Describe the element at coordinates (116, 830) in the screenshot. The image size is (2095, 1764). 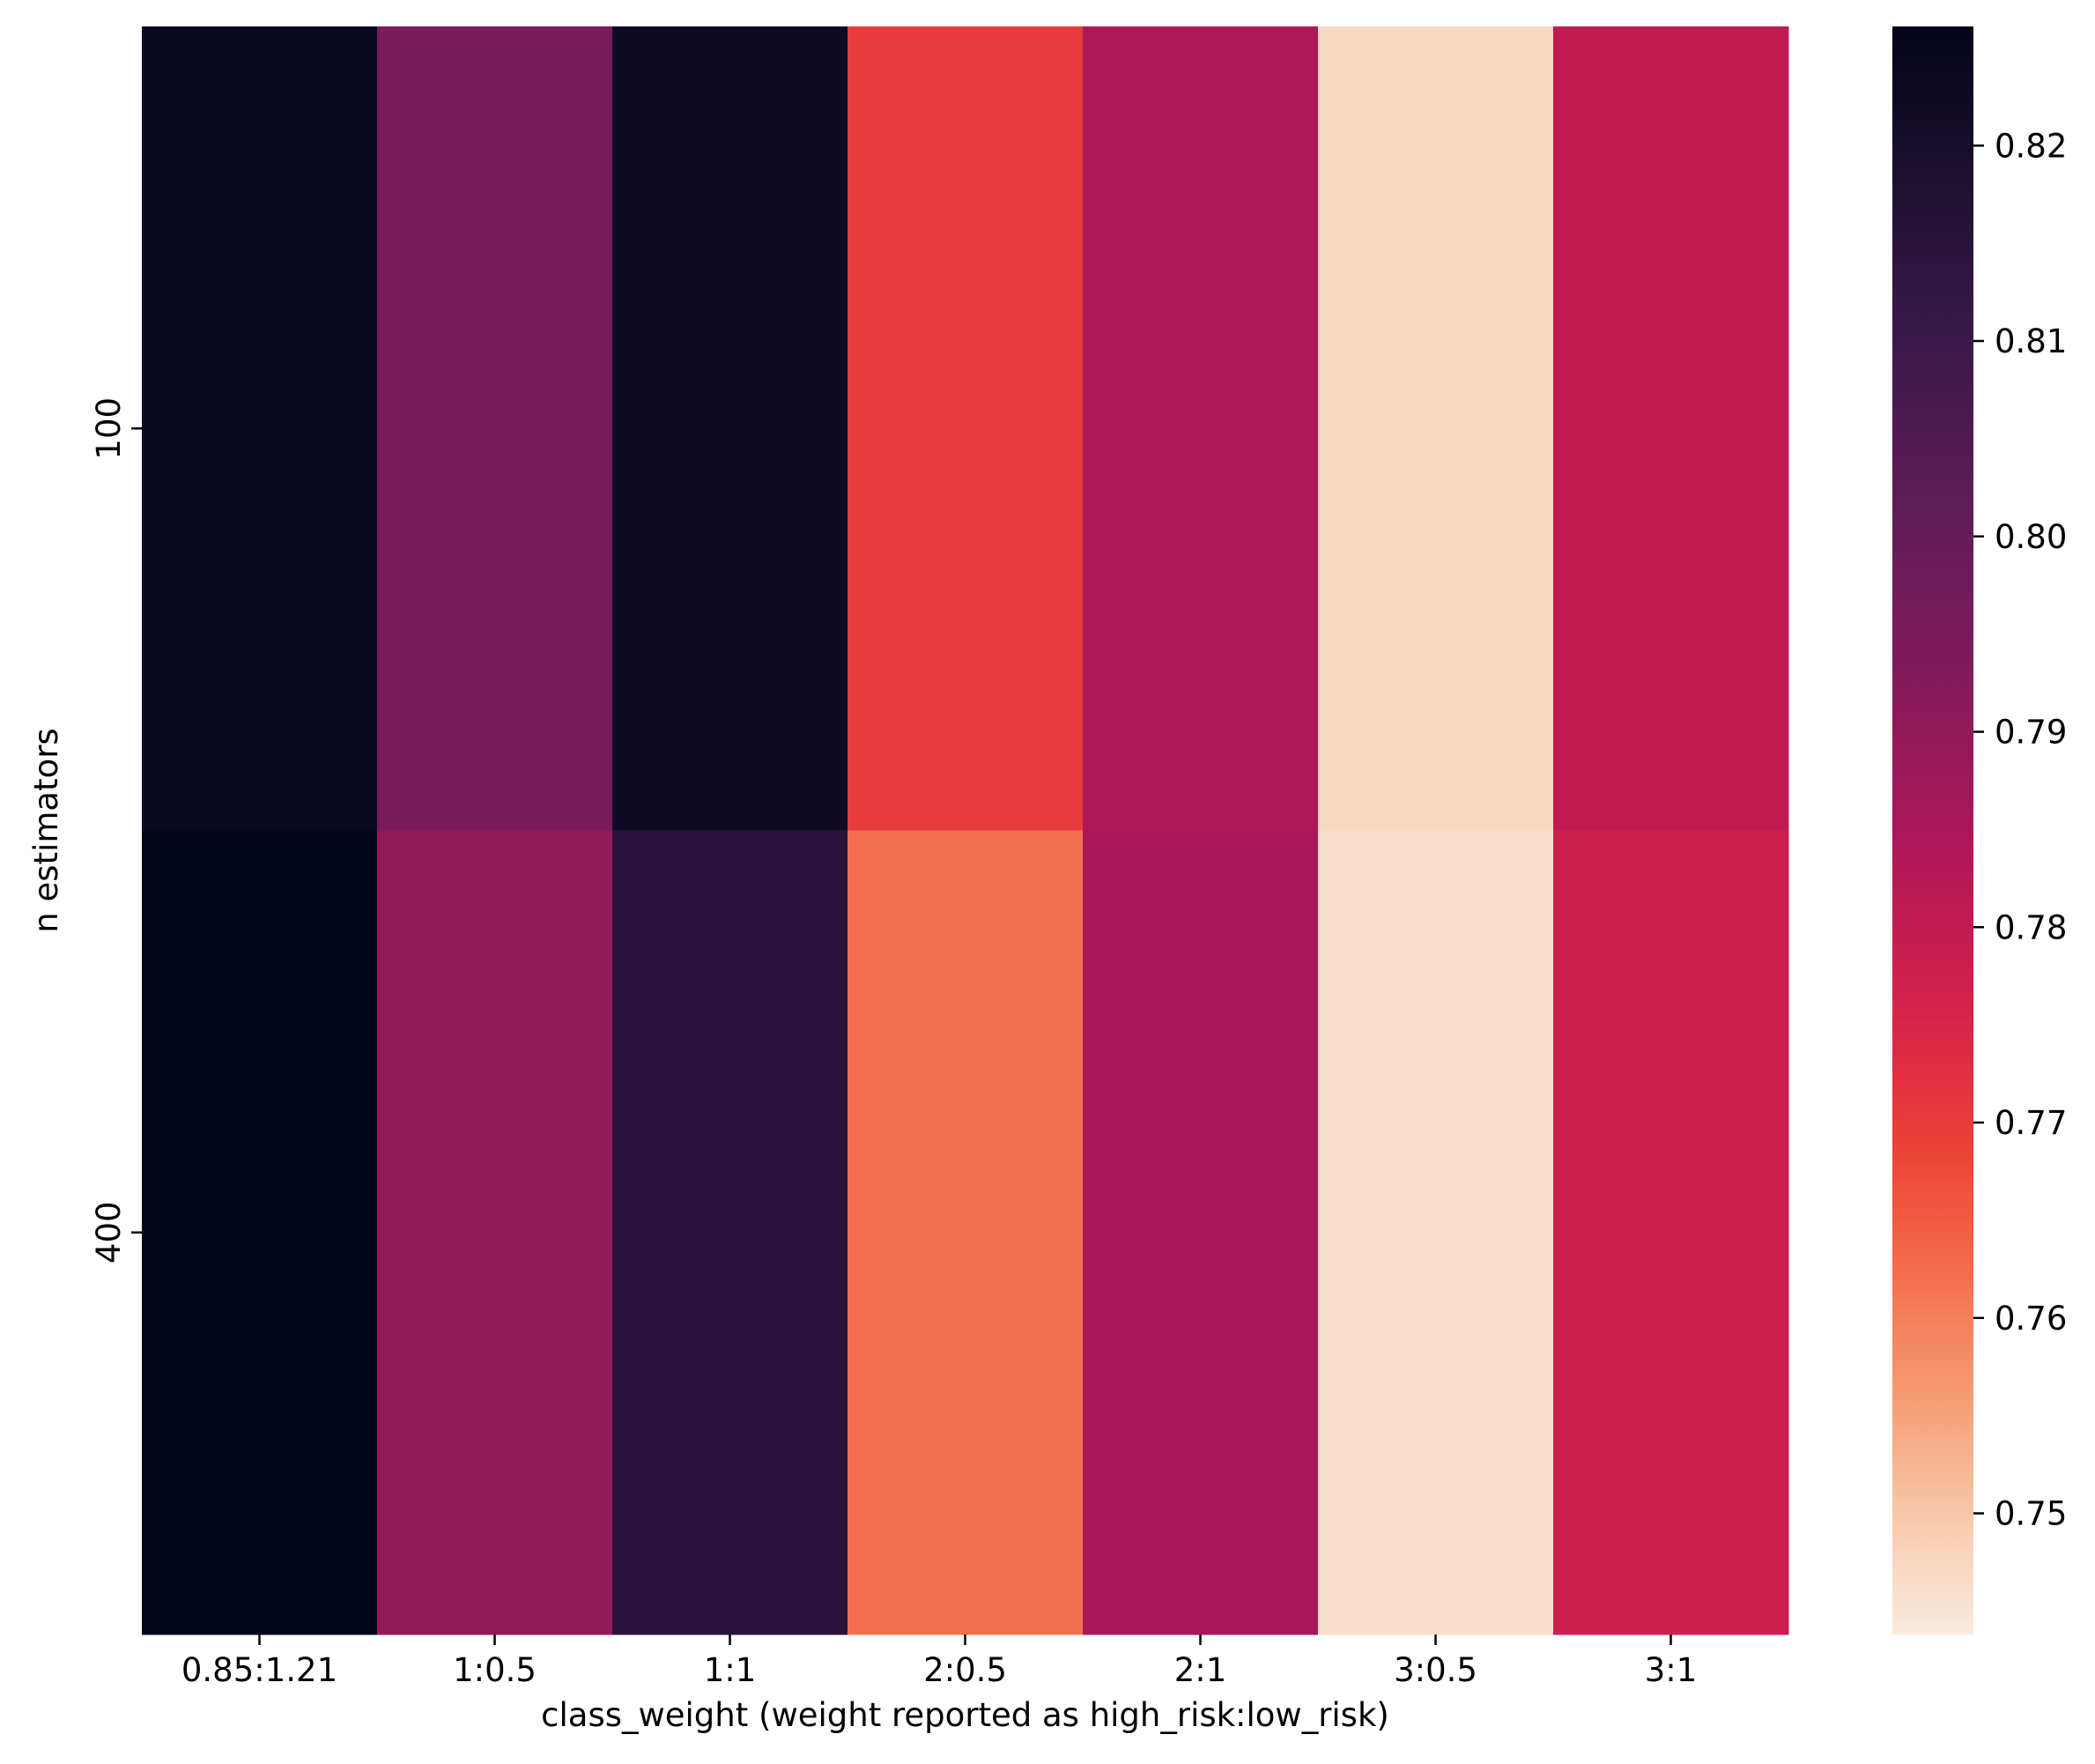
I see `y-axis-ticks: 100 400` at that location.